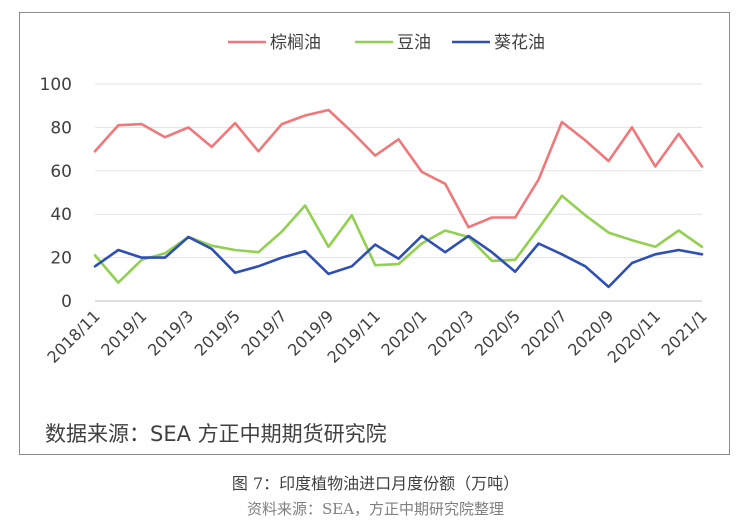  I want to click on x-tick-label: 2019/7, so click(263, 332).